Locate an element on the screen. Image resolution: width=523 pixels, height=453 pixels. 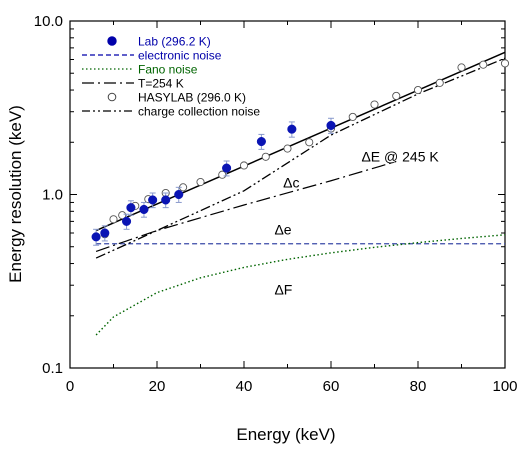
annotation-label: ΔF is located at coordinates (283, 290).